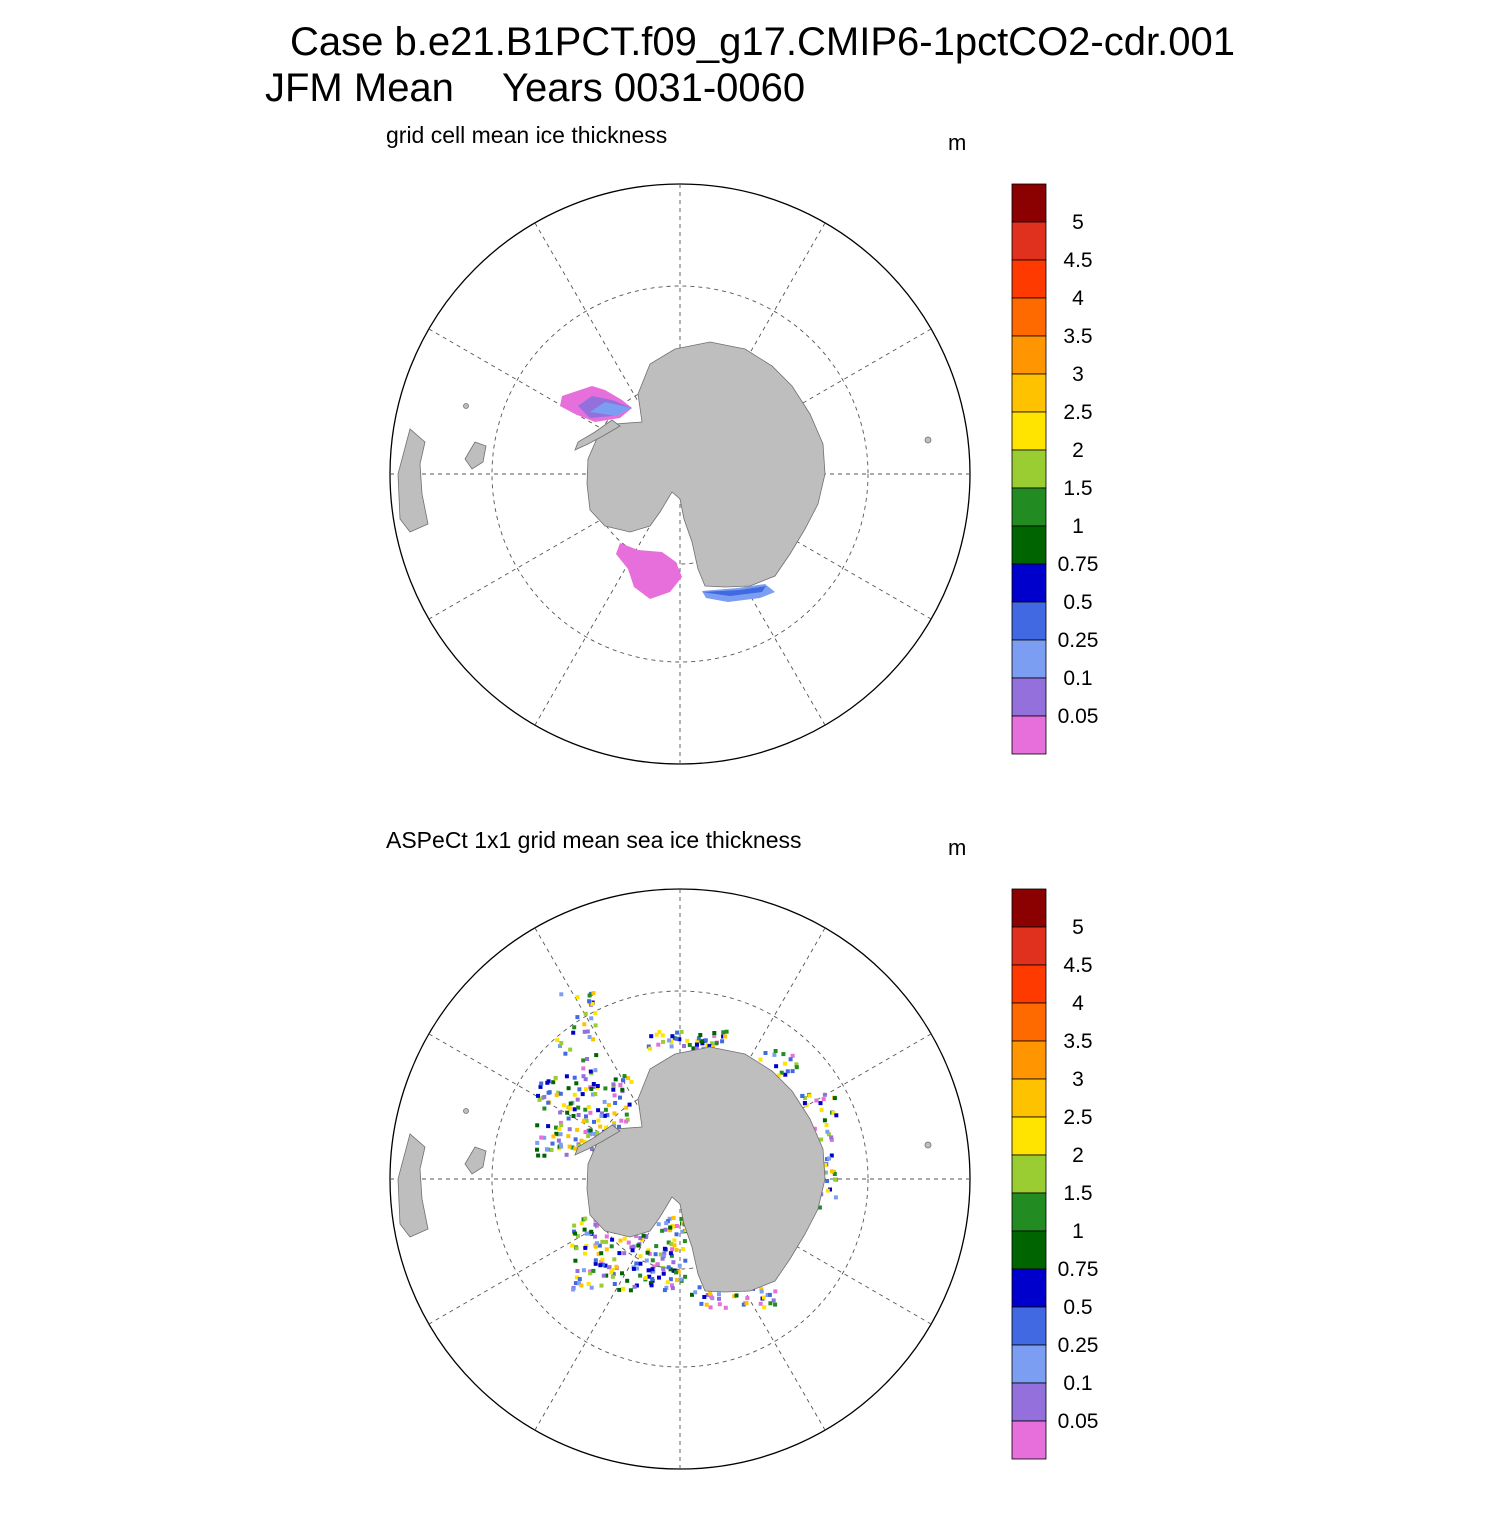  Describe the element at coordinates (1077, 1383) in the screenshot. I see `colorbar-tick-label: 0.1` at that location.